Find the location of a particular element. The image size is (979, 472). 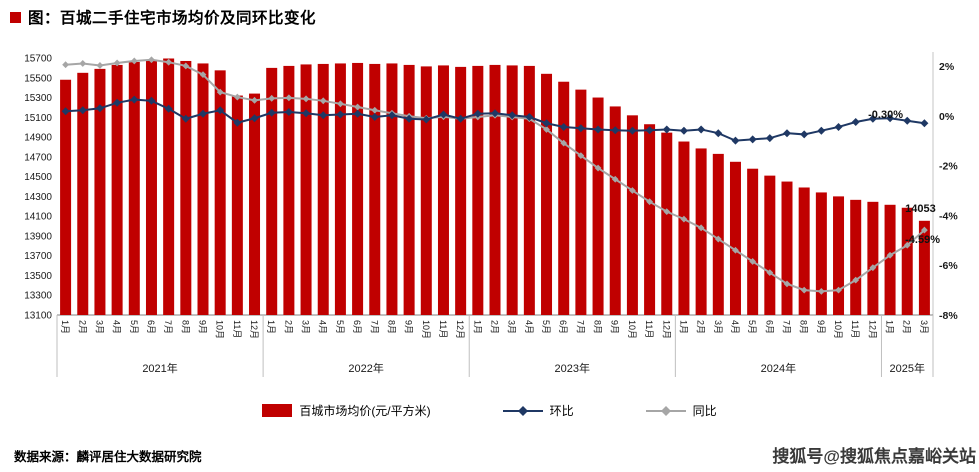

svg-text: 2024年 is located at coordinates (778, 368).